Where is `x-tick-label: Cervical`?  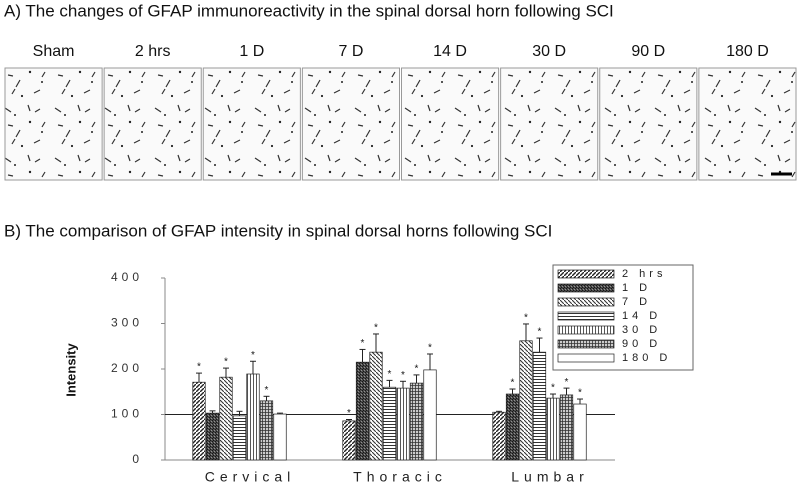
x-tick-label: Cervical is located at coordinates (250, 476).